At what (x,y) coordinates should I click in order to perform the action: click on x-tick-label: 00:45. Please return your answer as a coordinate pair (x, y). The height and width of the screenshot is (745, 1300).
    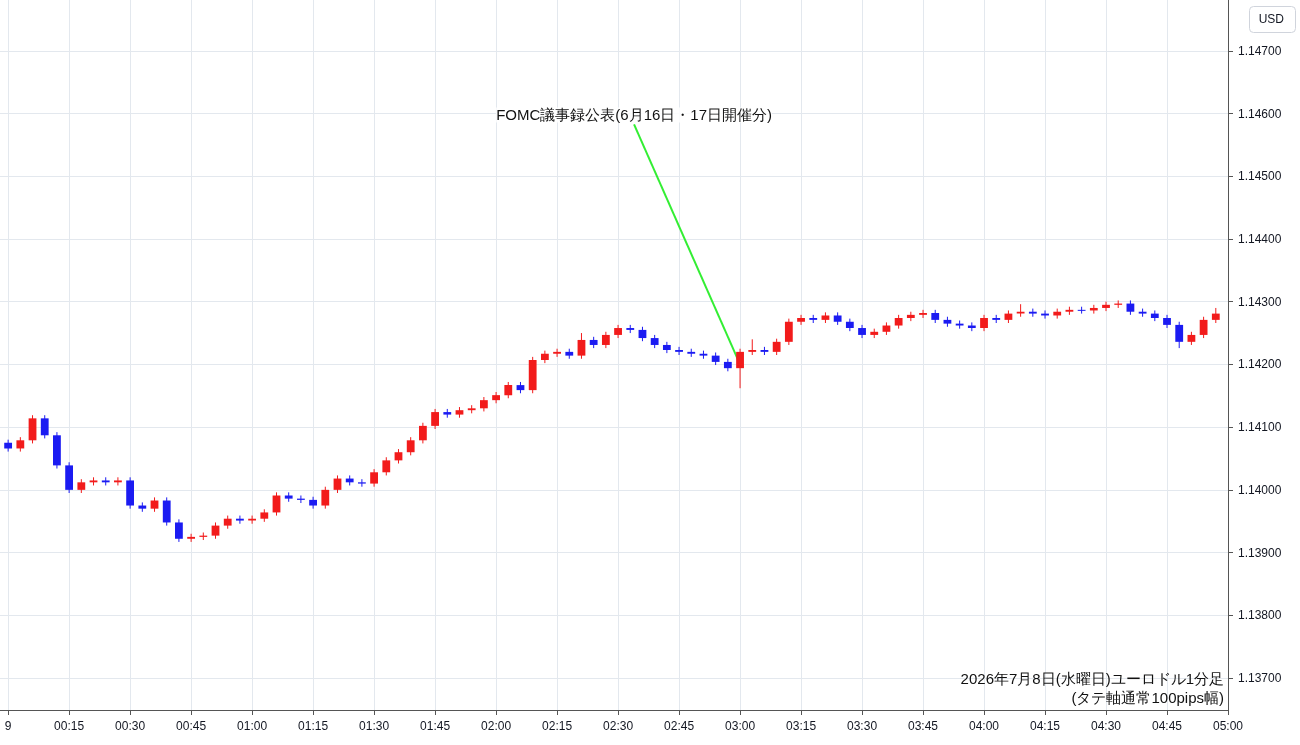
    Looking at the image, I should click on (191, 726).